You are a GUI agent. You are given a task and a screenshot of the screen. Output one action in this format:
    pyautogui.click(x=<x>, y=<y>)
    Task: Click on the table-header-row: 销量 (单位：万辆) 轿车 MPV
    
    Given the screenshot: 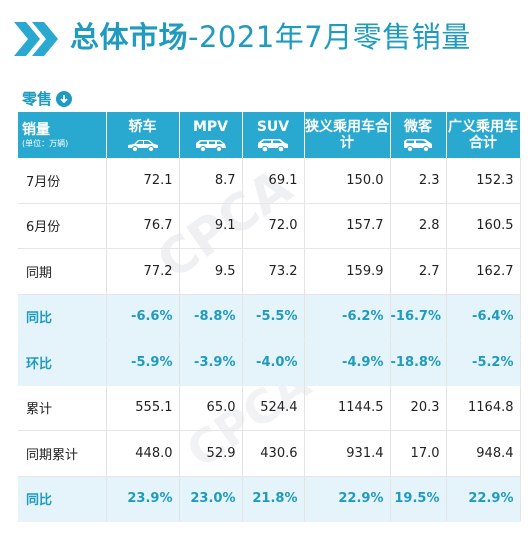 What is the action you would take?
    pyautogui.click(x=269, y=135)
    